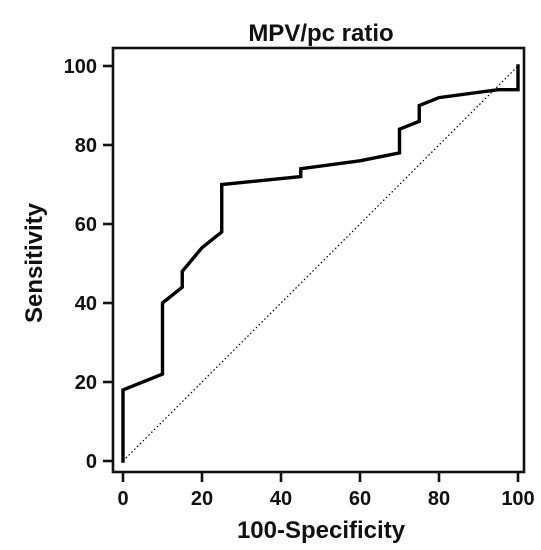 The width and height of the screenshot is (541, 550). I want to click on y-tick-label: 80, so click(86, 146).